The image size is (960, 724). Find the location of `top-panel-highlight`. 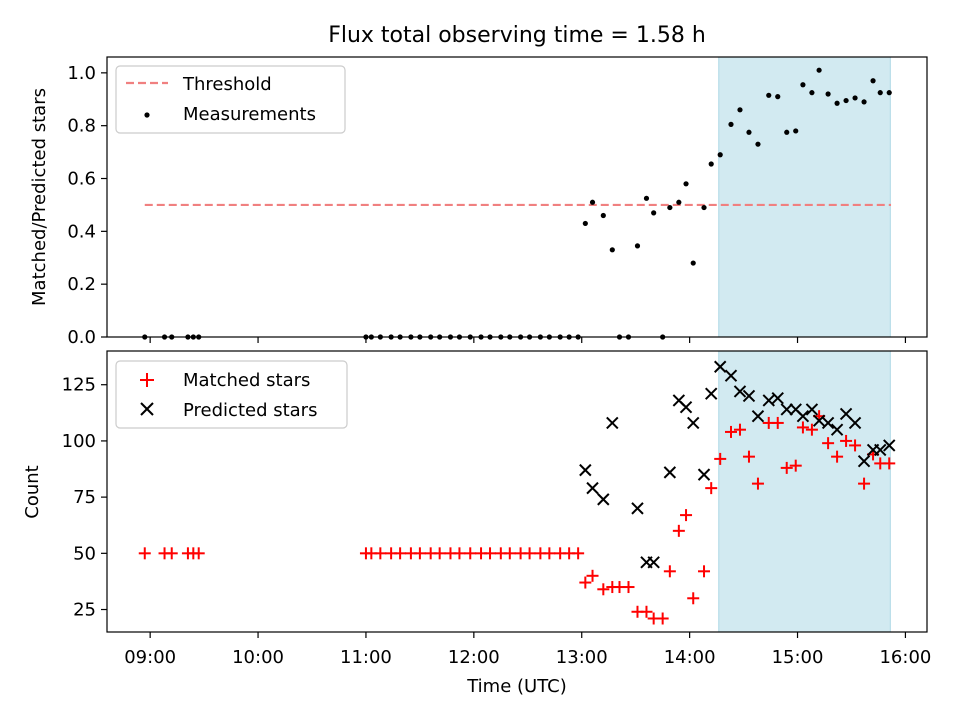

top-panel-highlight is located at coordinates (804, 197).